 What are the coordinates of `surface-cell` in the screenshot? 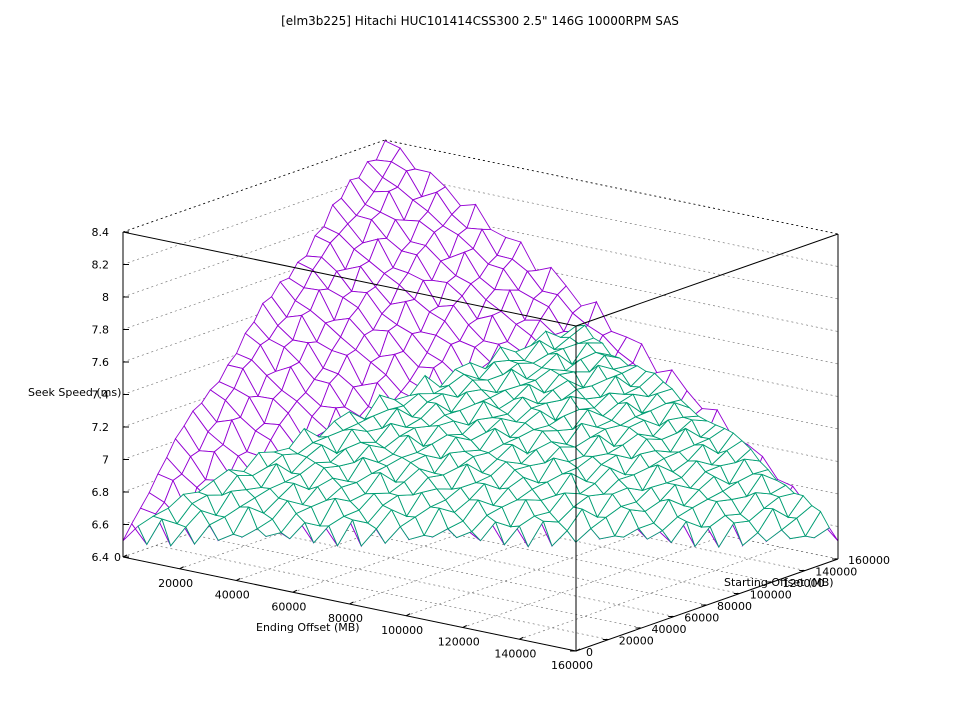 It's located at (573, 331).